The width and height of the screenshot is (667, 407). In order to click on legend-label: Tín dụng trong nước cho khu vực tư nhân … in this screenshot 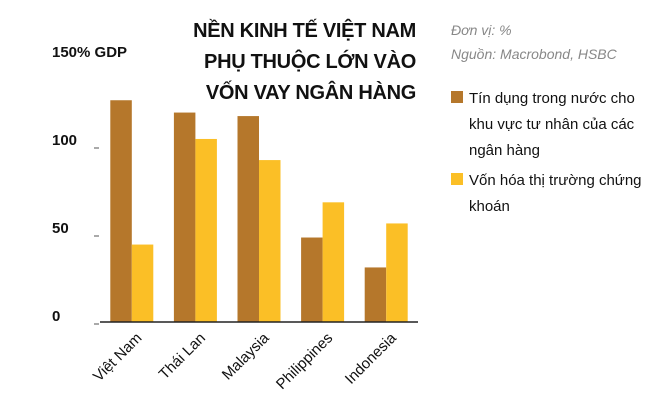, I will do `click(552, 124)`.